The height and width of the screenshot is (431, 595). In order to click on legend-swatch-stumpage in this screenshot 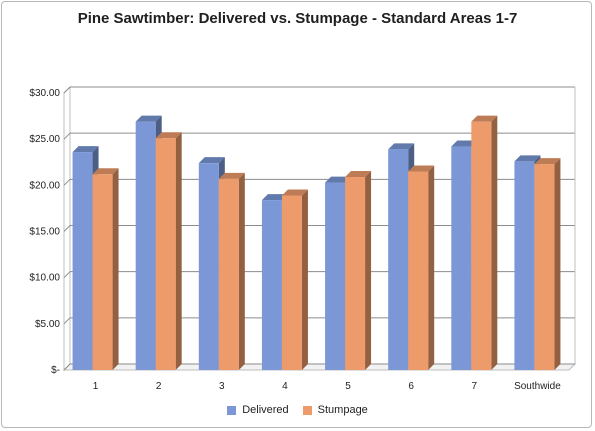, I will do `click(307, 410)`.